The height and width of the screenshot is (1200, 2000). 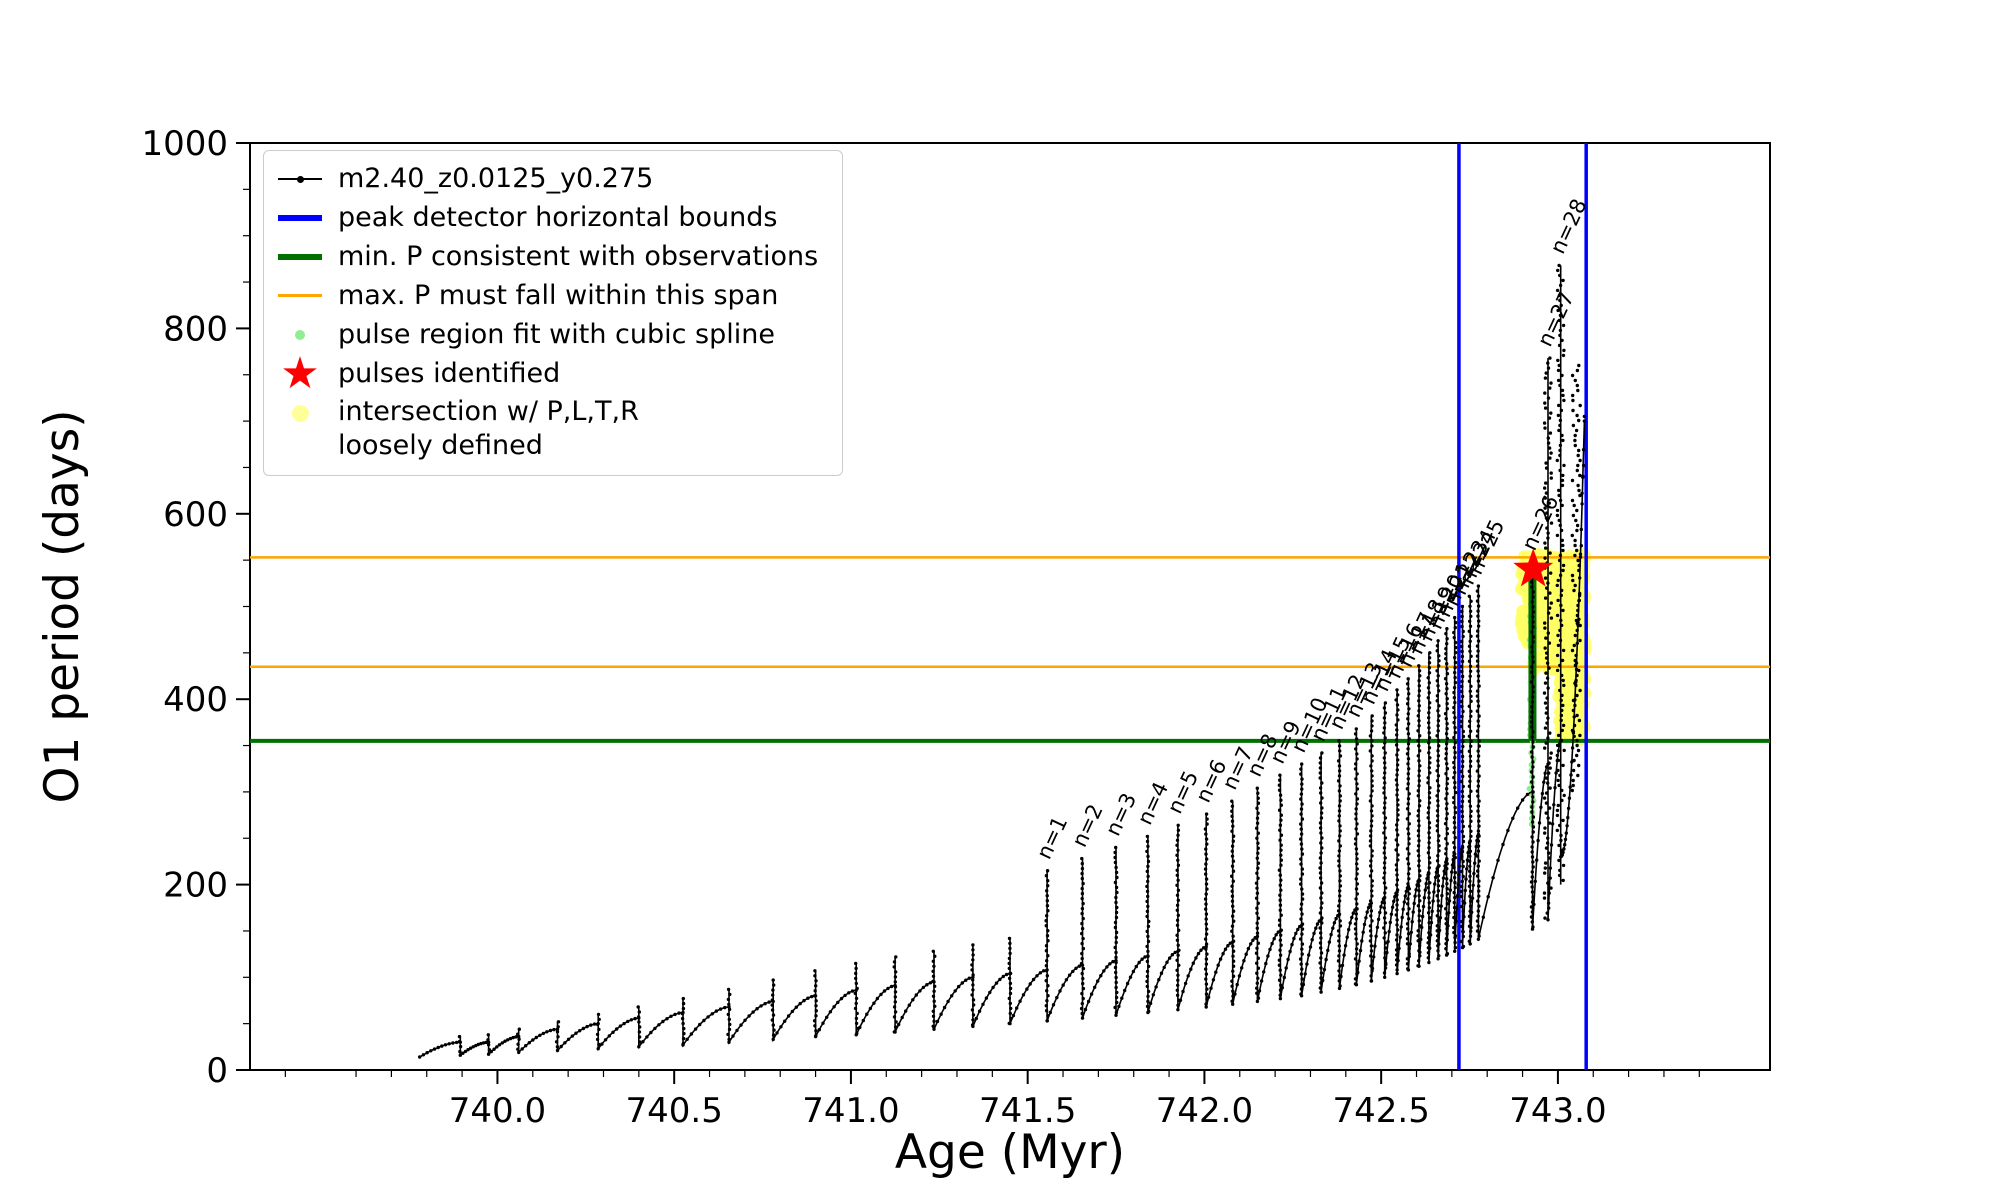 I want to click on pulse-star-icon, so click(x=1533, y=567).